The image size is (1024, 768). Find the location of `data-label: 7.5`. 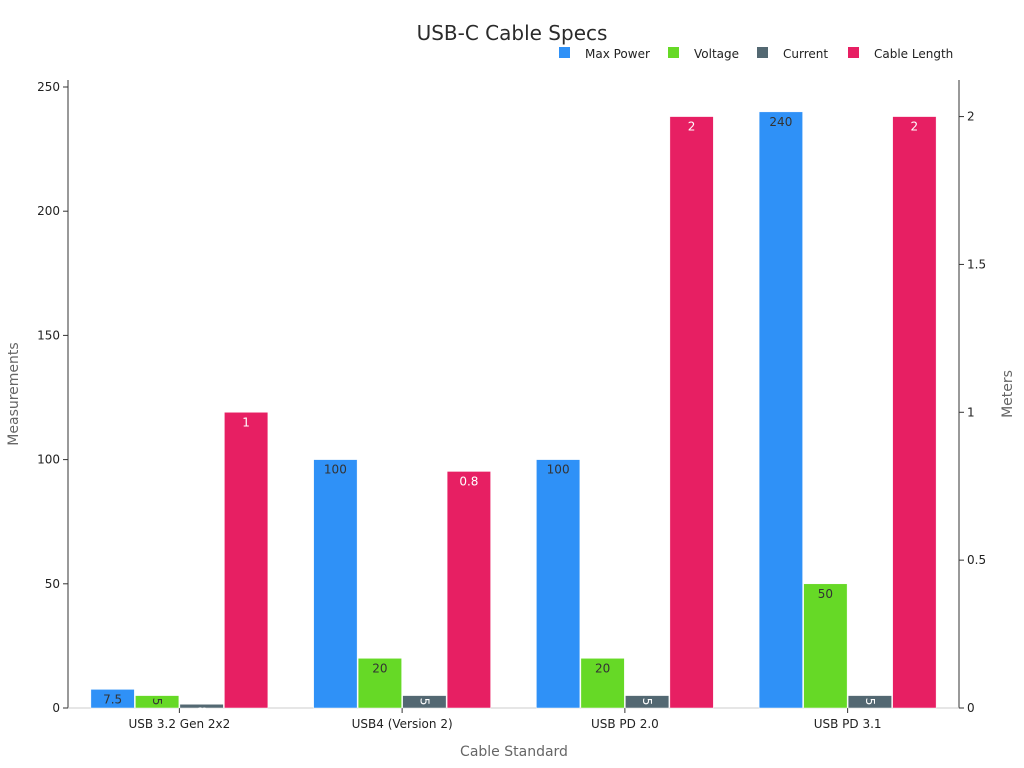

data-label: 7.5 is located at coordinates (112, 699).